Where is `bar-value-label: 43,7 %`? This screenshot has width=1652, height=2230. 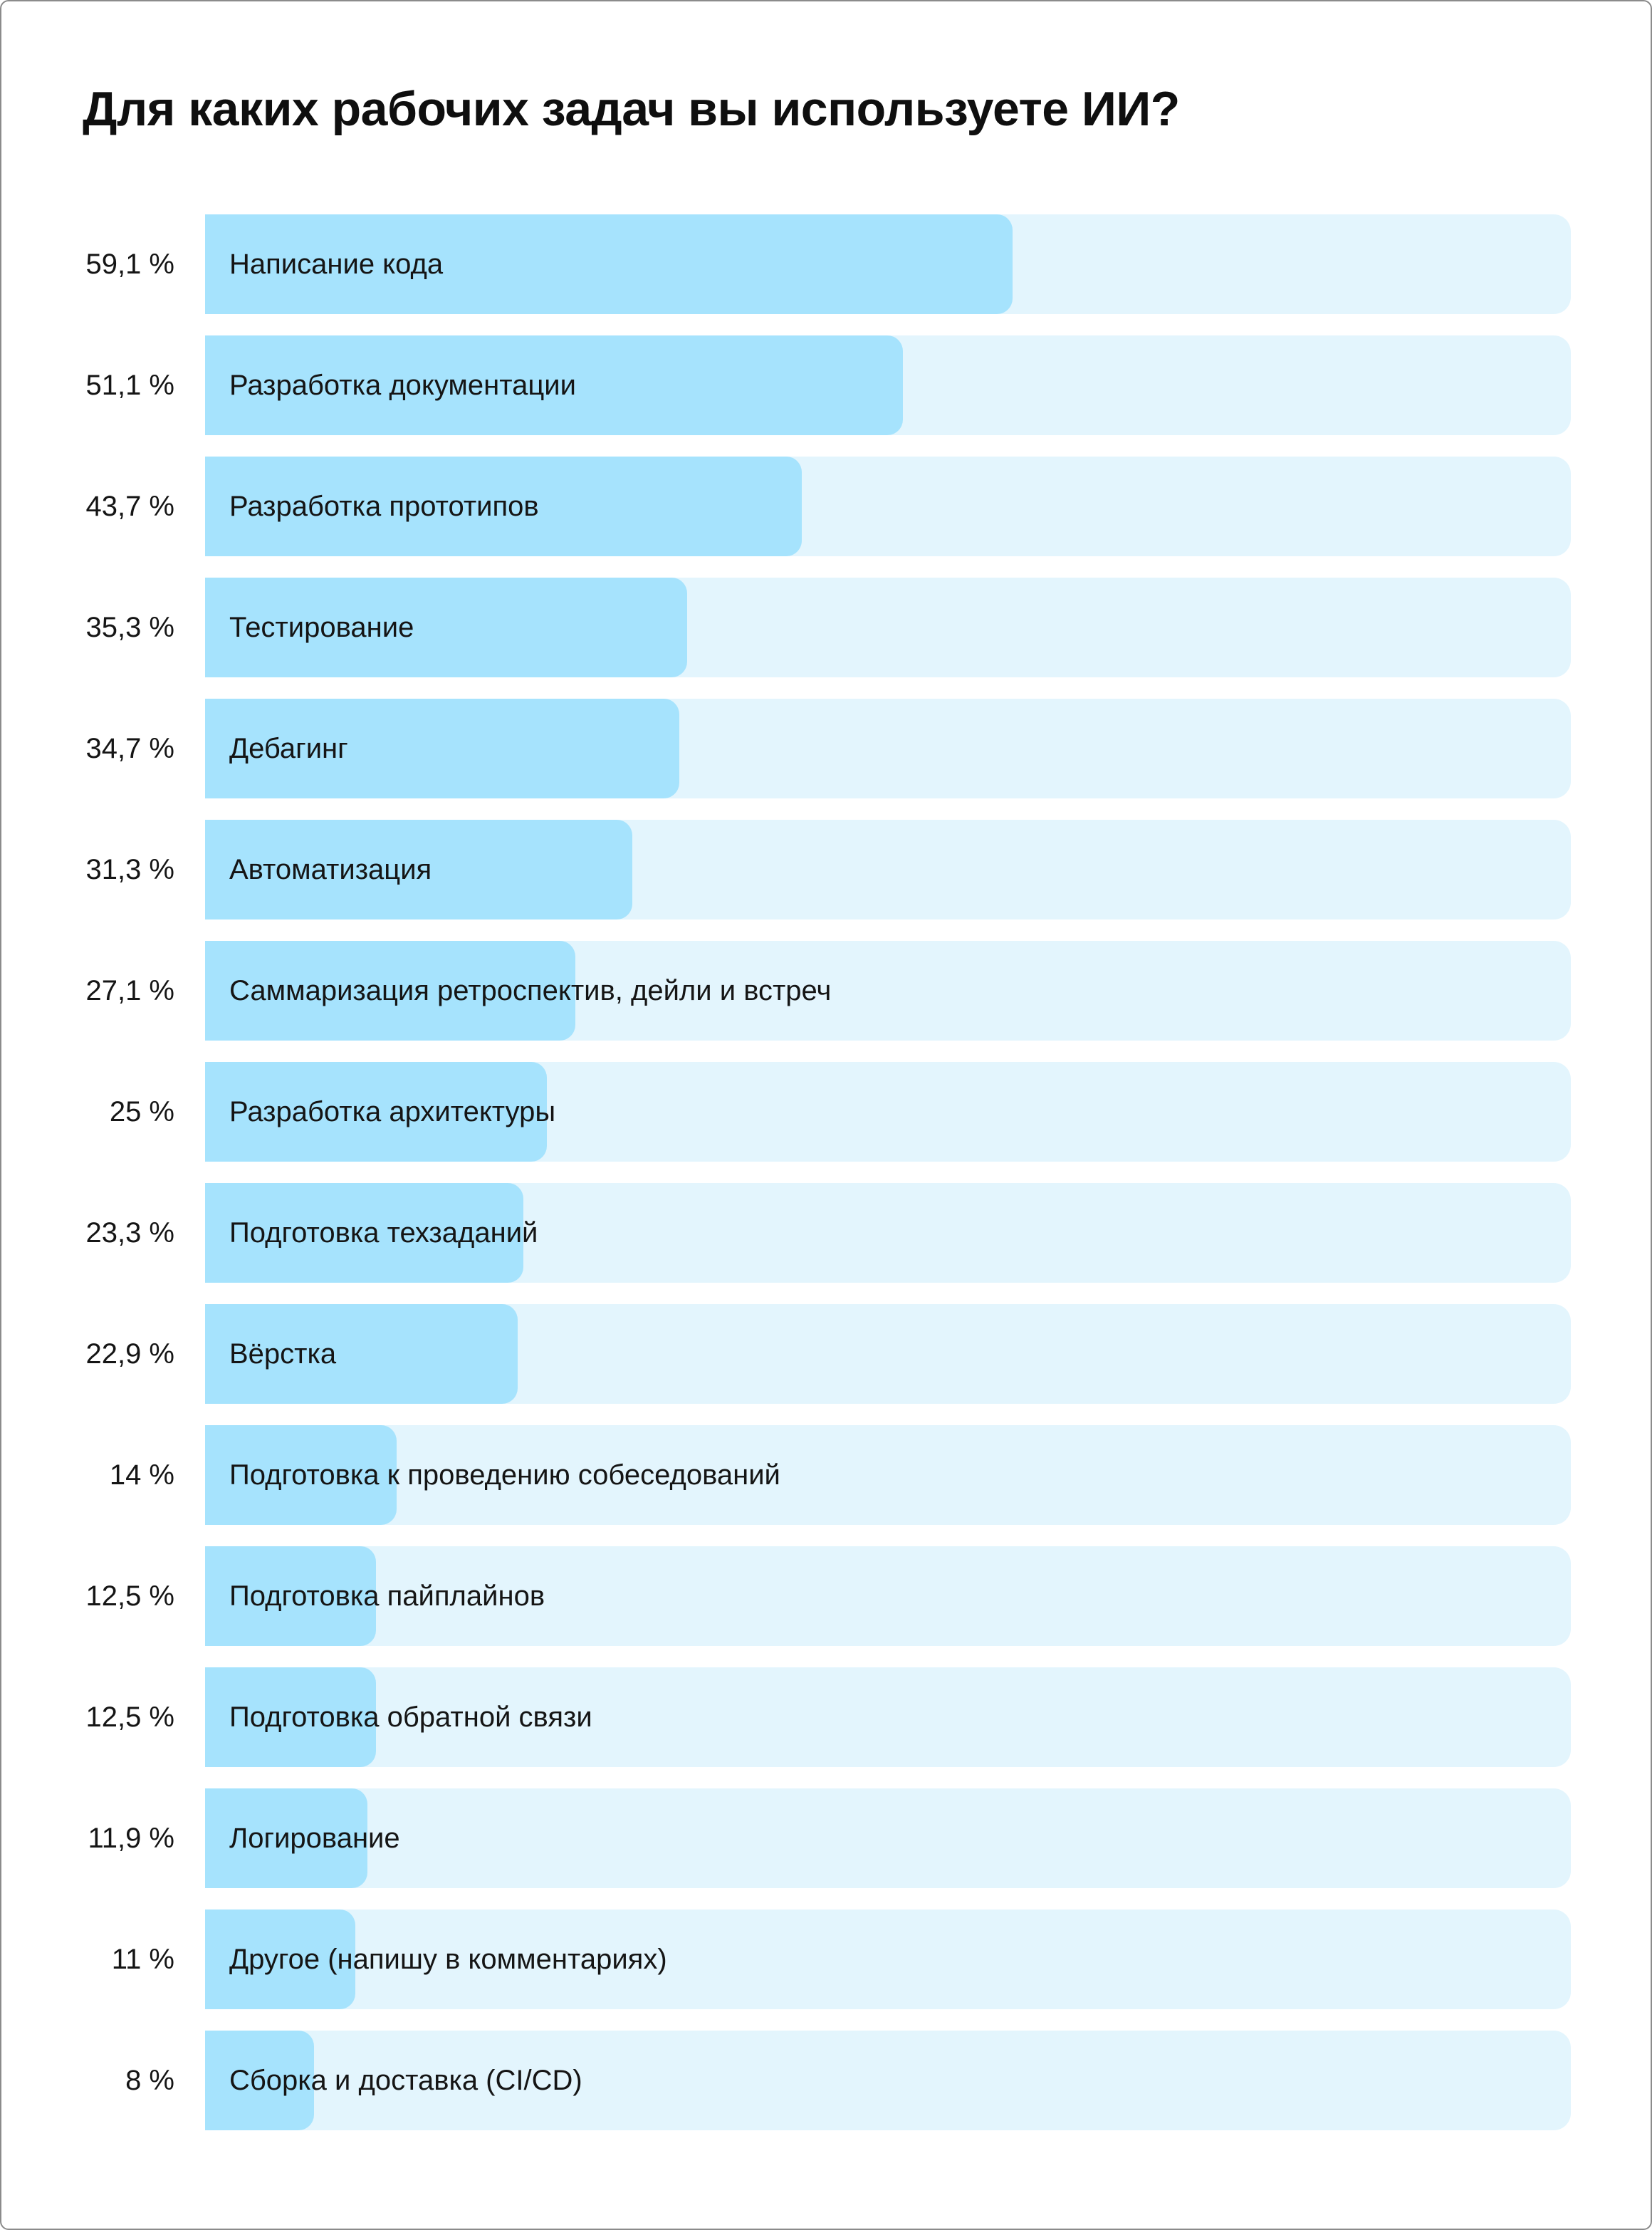
bar-value-label: 43,7 % is located at coordinates (129, 506).